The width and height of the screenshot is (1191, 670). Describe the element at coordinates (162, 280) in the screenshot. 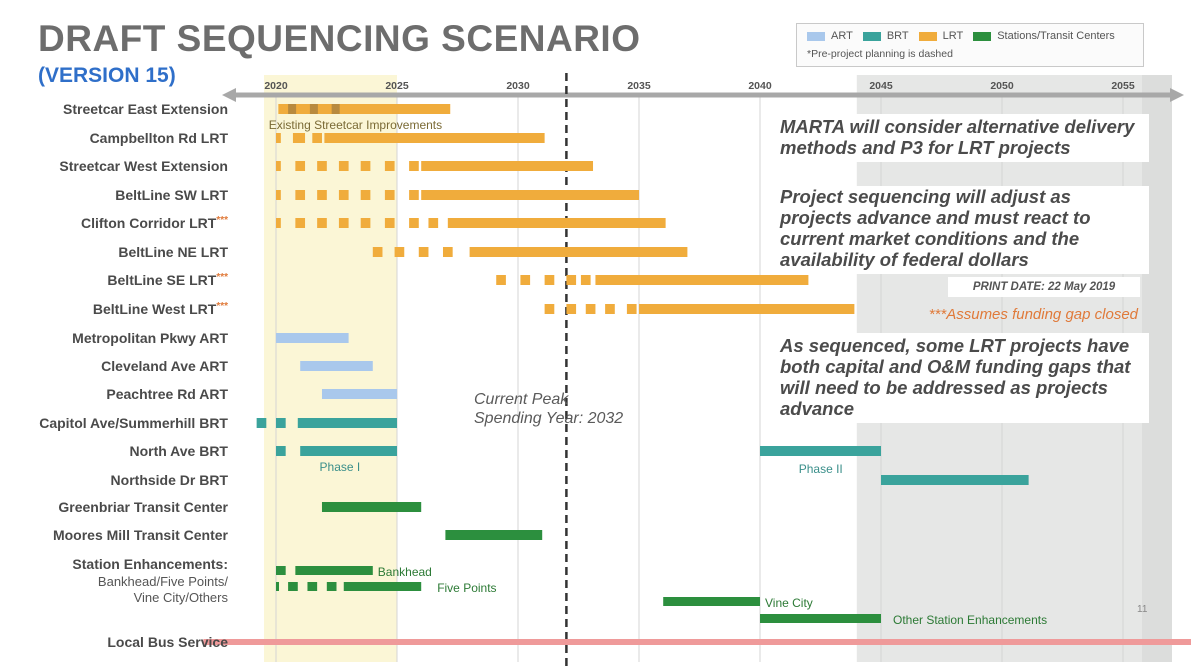

I see `row-label-text: BeltLine SE LRT` at that location.